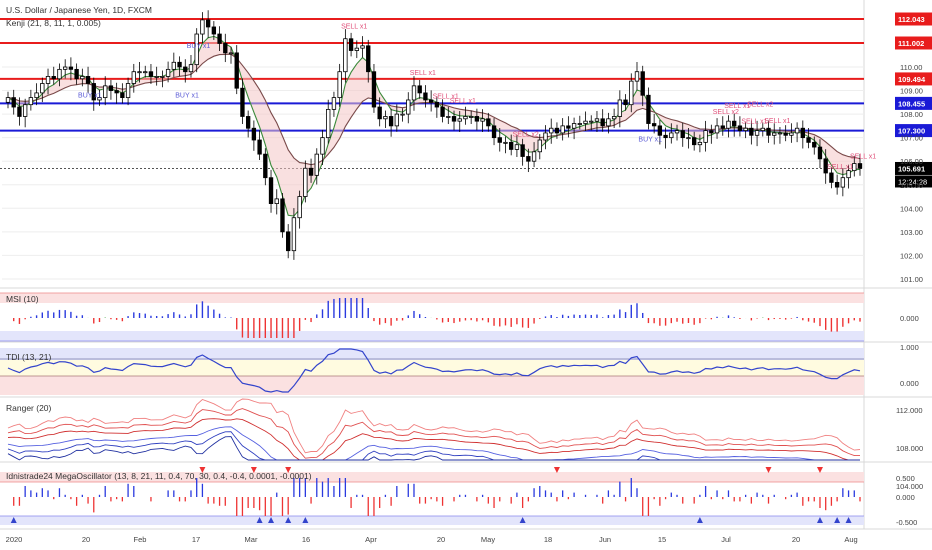 Image resolution: width=932 pixels, height=550 pixels. What do you see at coordinates (432, 539) in the screenshot?
I see `time-axis: 2020 20 Feb 17 Mar 16 Apr 20 May 18 Jun 15 Jul 20 Aug` at bounding box center [432, 539].